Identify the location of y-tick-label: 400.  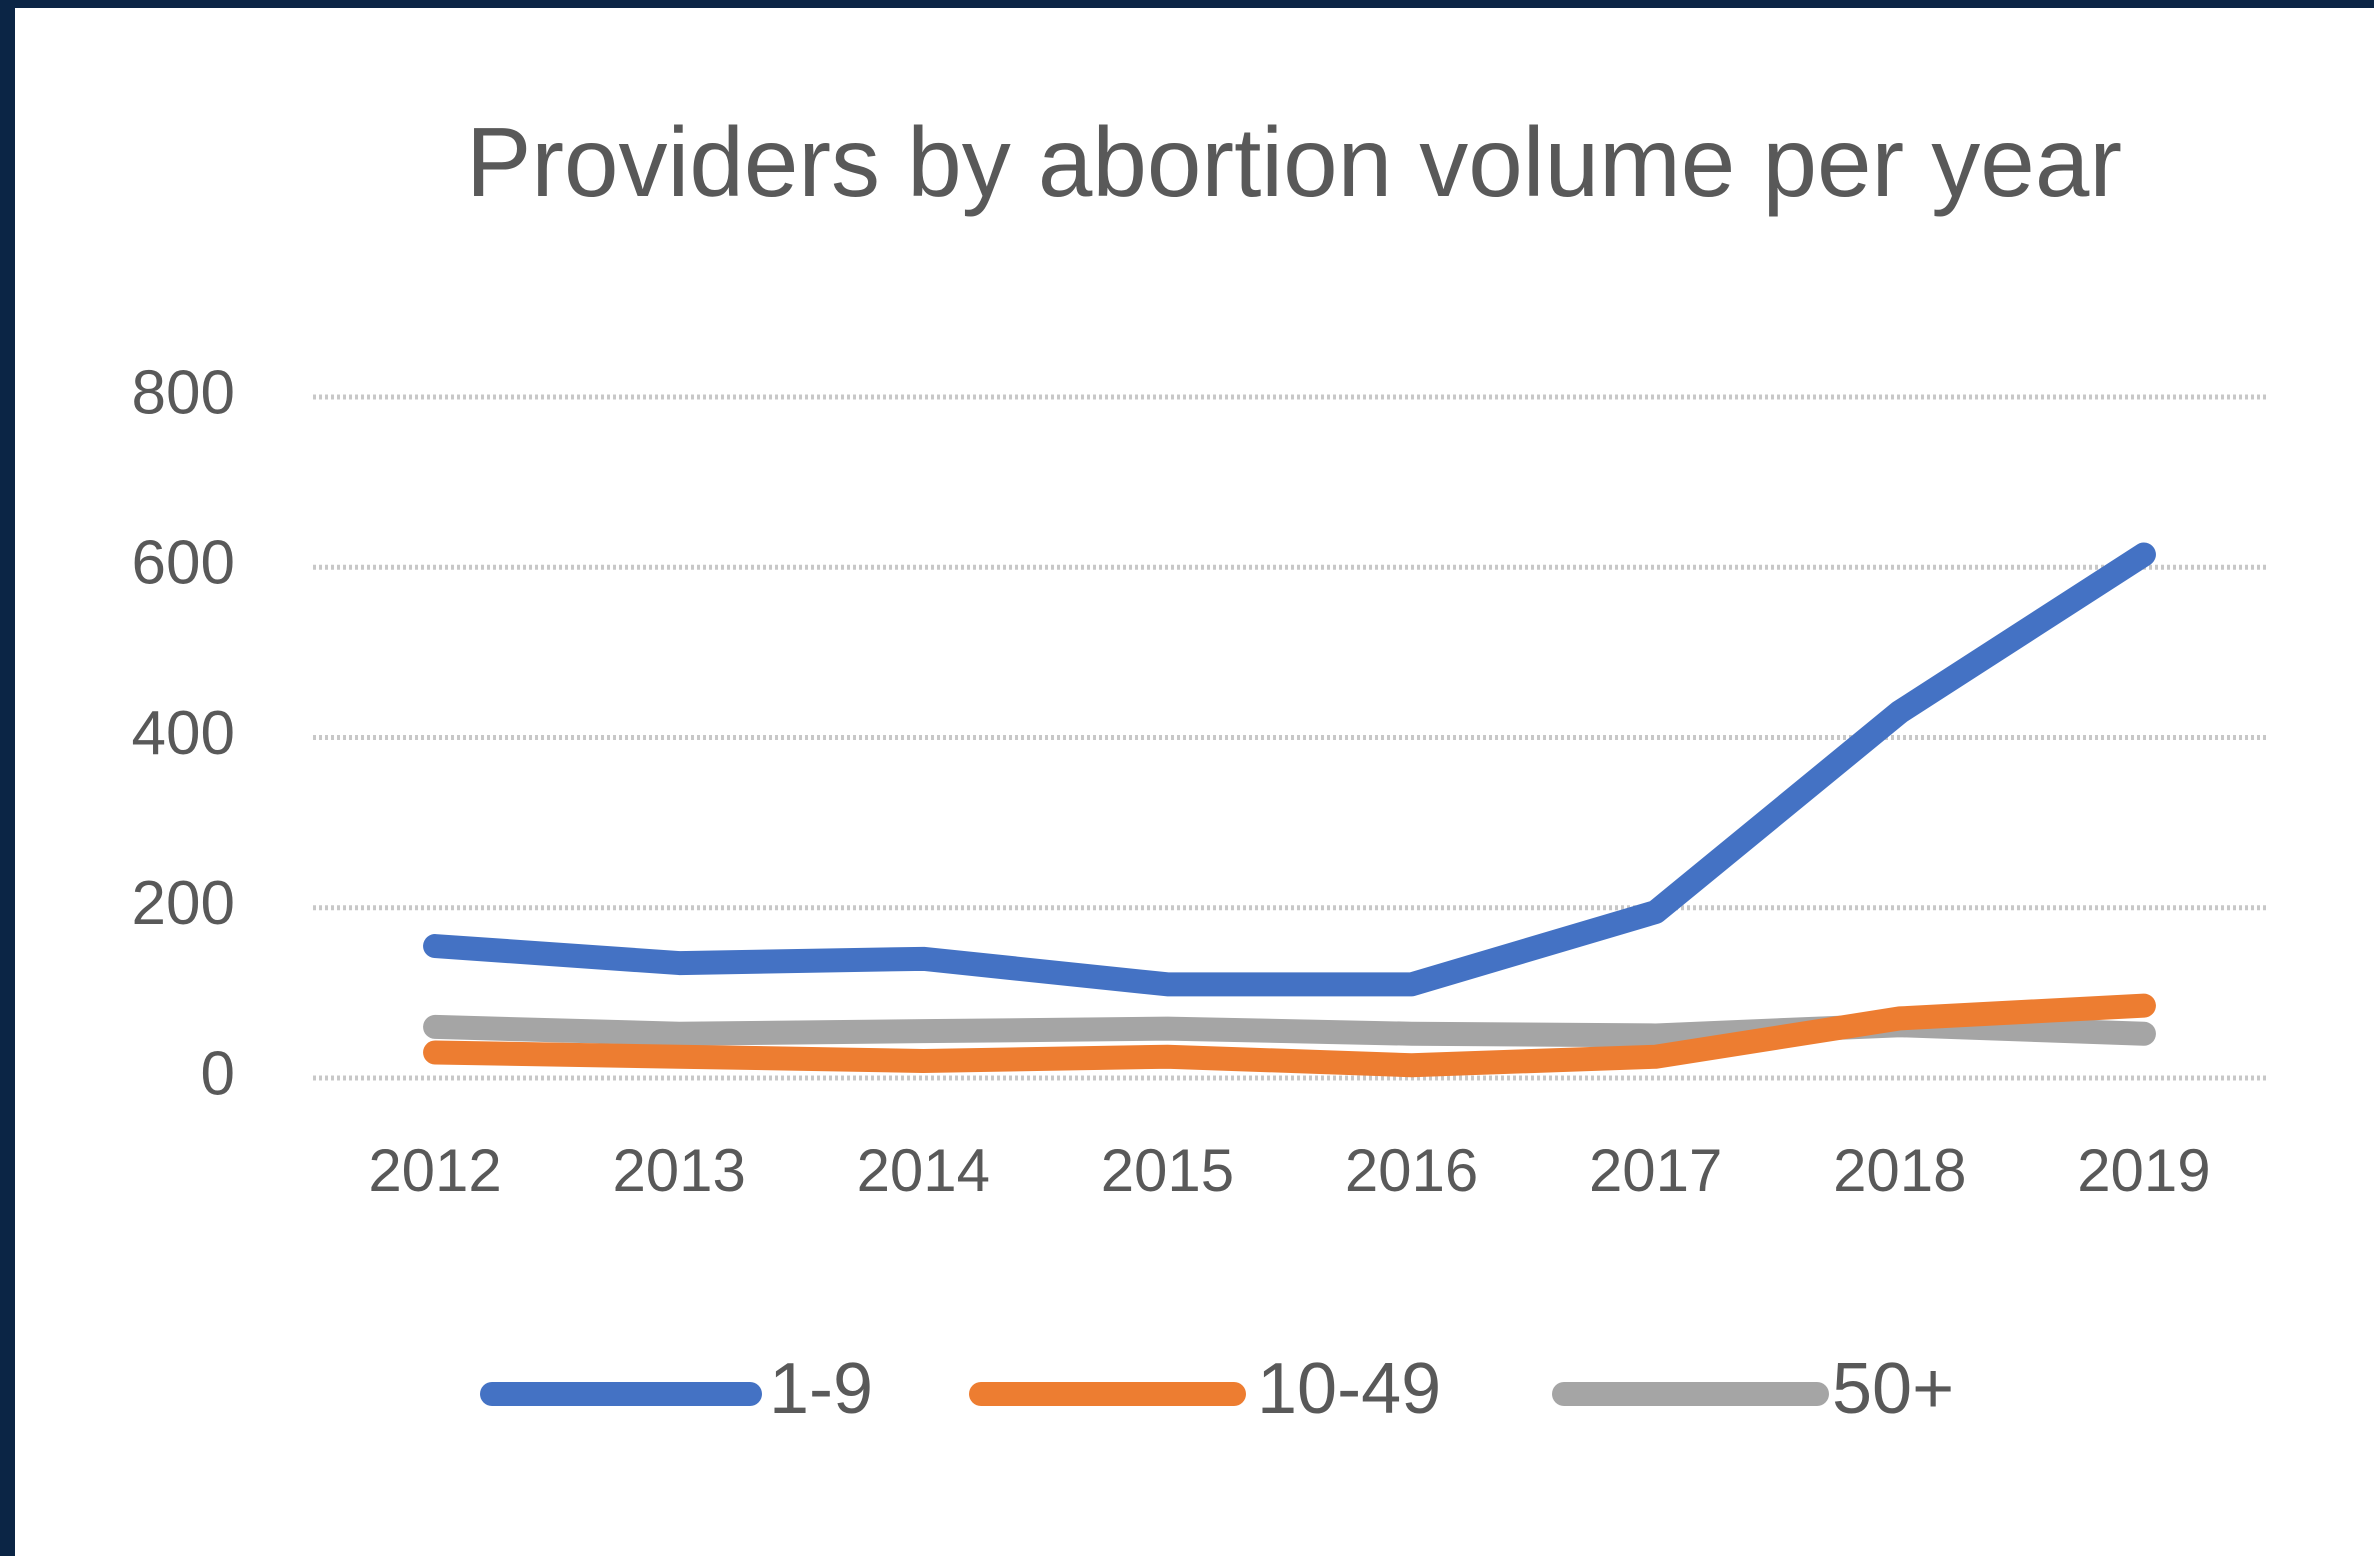
(183, 733).